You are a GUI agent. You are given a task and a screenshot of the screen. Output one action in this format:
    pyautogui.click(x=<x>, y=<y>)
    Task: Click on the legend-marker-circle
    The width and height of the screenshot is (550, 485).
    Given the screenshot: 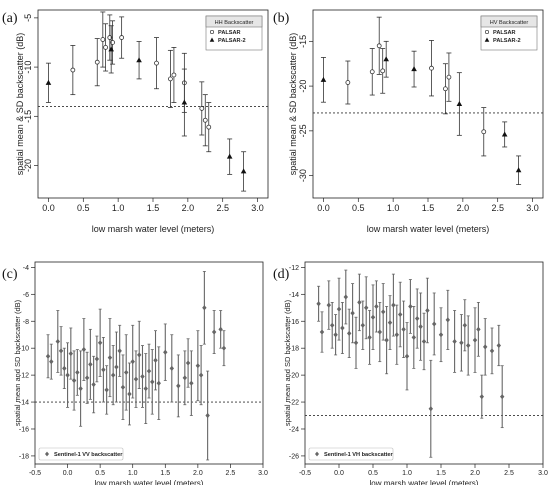 What is the action you would take?
    pyautogui.click(x=212, y=32)
    